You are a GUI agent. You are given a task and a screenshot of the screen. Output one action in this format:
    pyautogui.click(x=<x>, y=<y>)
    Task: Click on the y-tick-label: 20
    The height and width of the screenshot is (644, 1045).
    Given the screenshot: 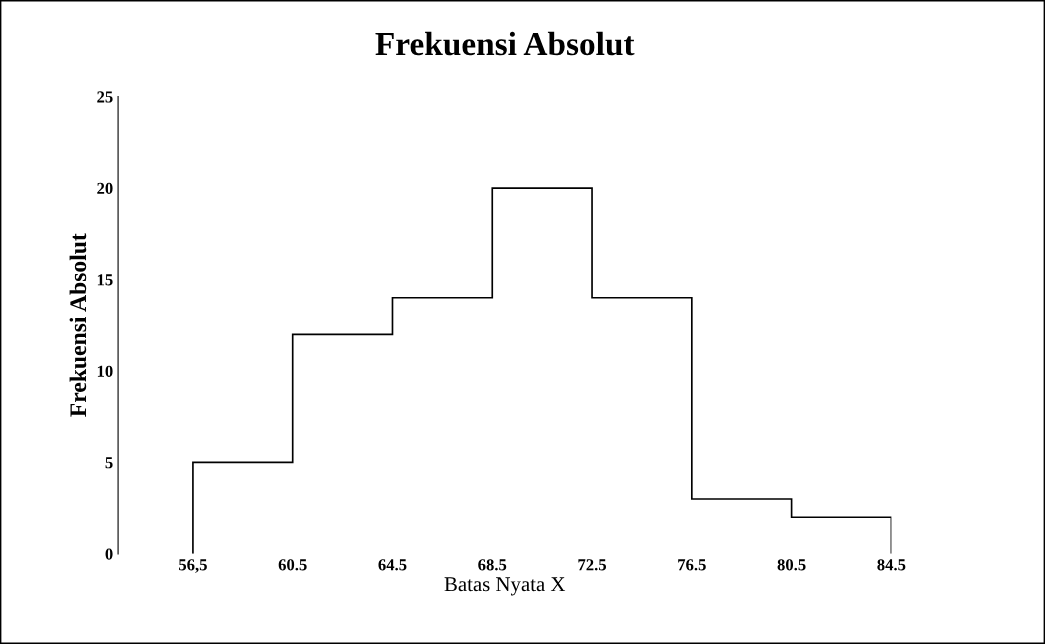 What is the action you would take?
    pyautogui.click(x=105, y=188)
    